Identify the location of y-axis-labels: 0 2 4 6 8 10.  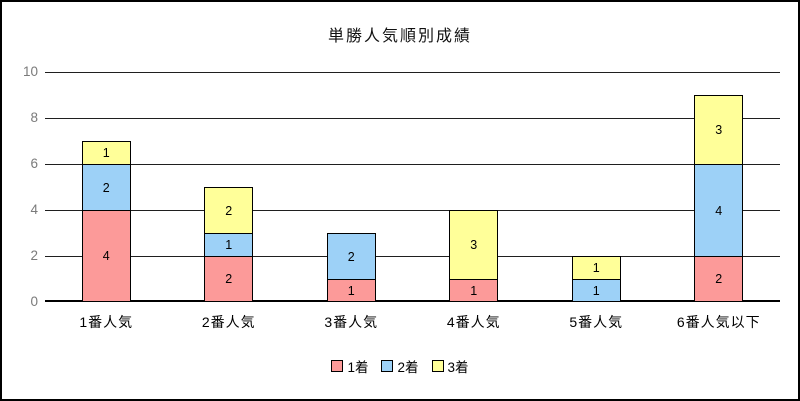
(20, 186).